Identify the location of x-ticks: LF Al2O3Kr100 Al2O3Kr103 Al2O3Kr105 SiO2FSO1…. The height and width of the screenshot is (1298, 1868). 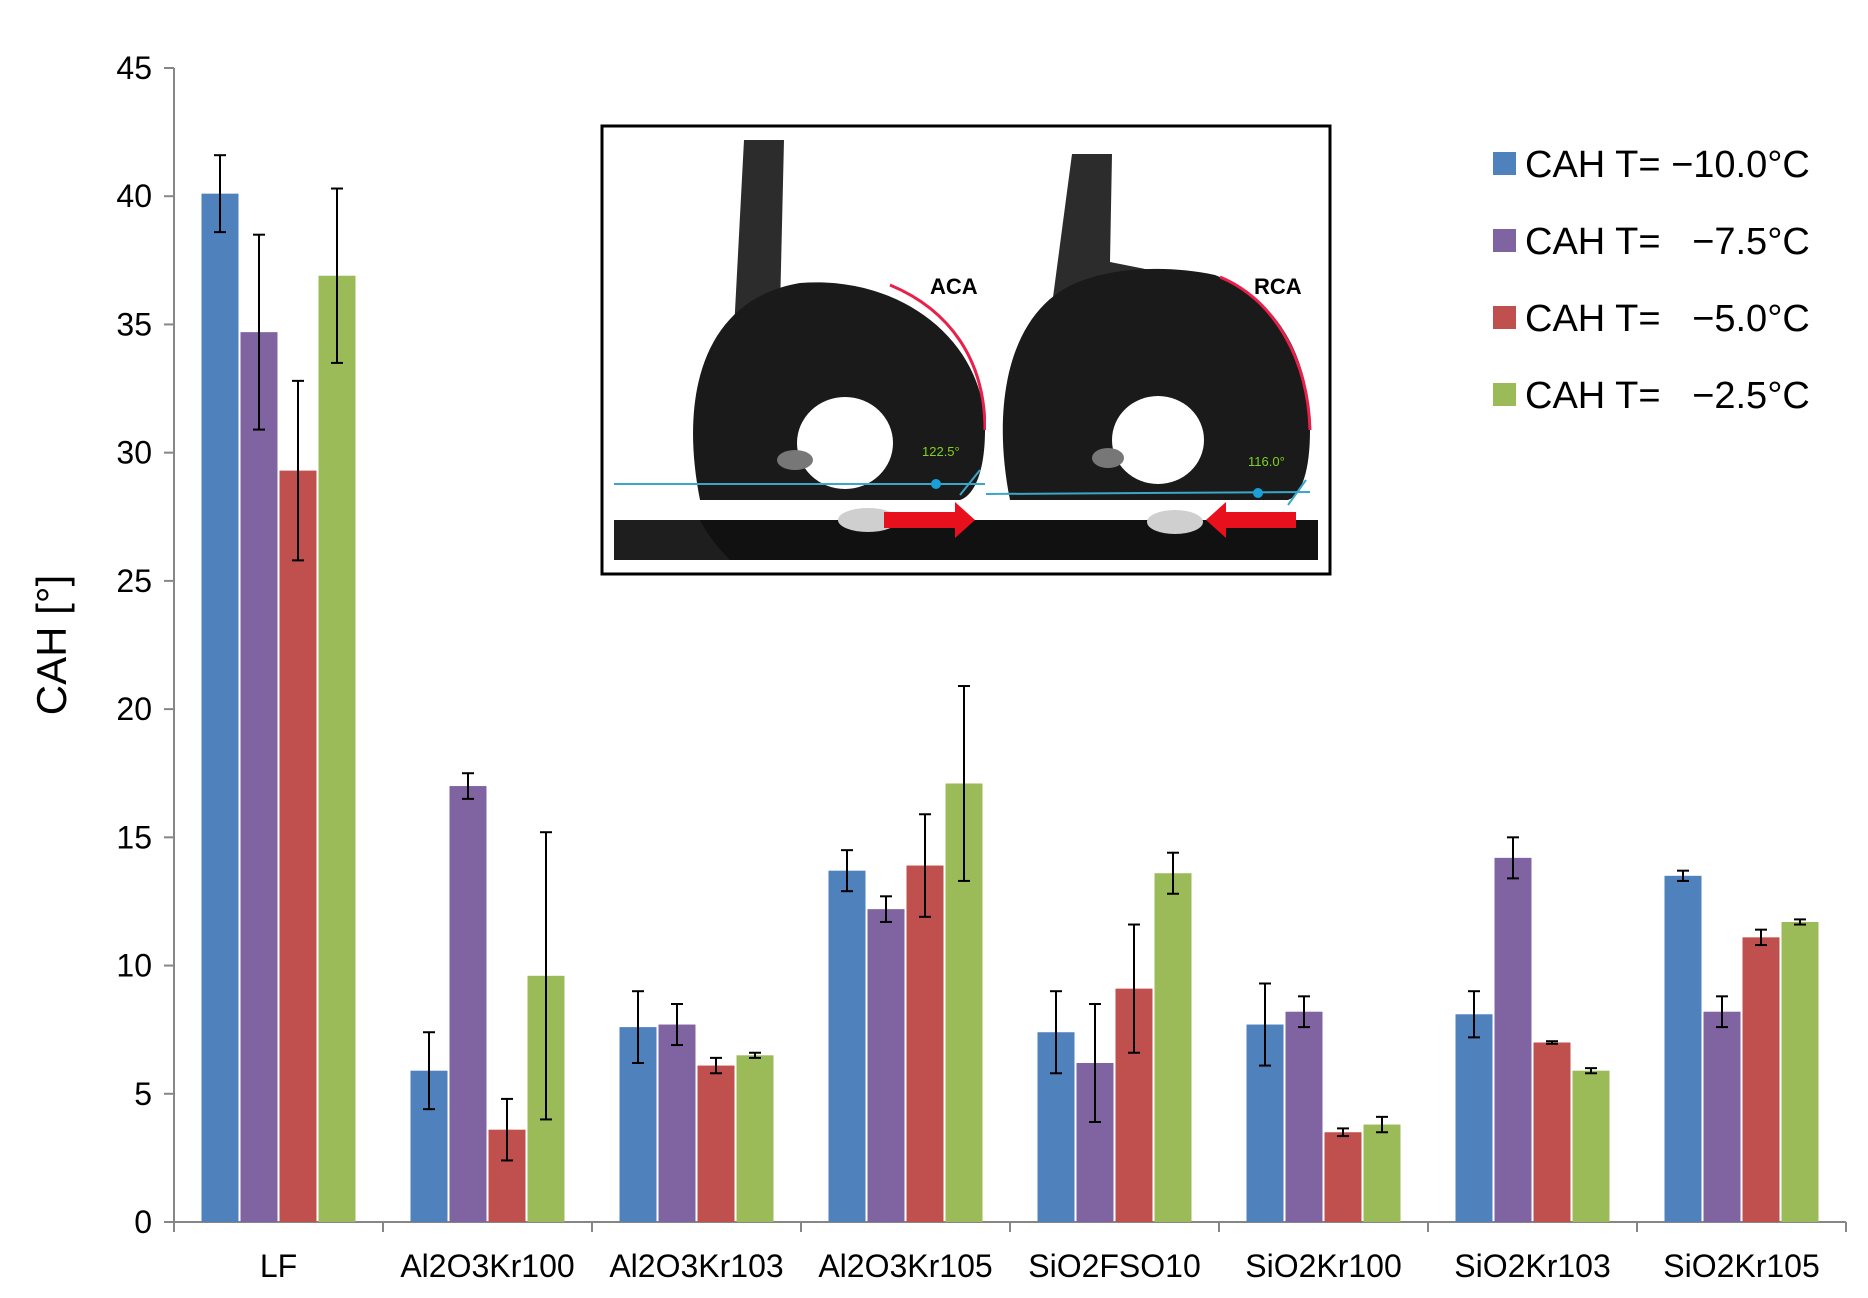
(1010, 1253).